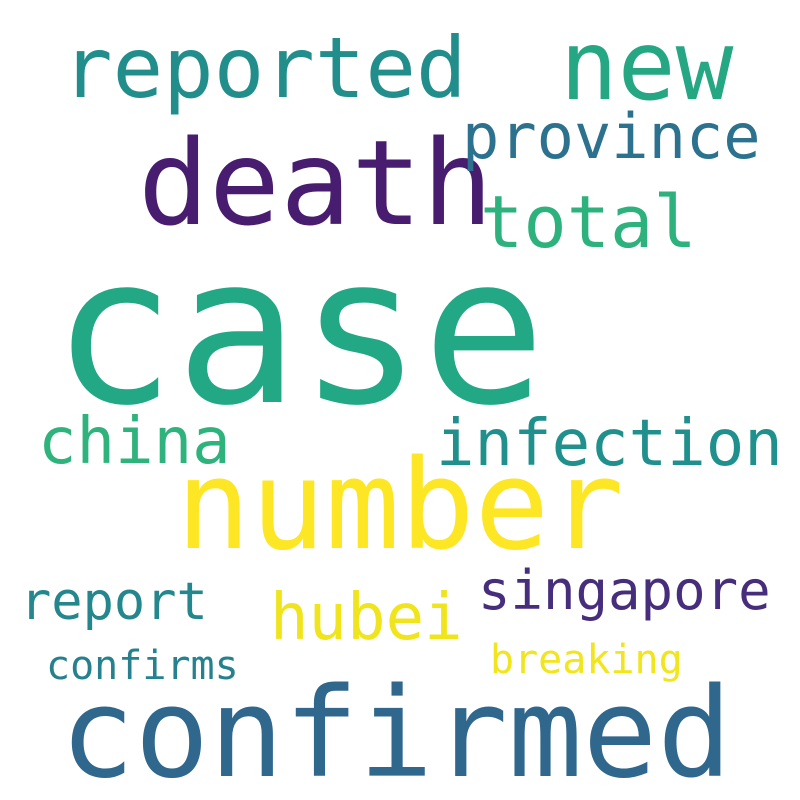 The width and height of the screenshot is (800, 800). Describe the element at coordinates (396, 731) in the screenshot. I see `word-confirmed: confirmed` at that location.